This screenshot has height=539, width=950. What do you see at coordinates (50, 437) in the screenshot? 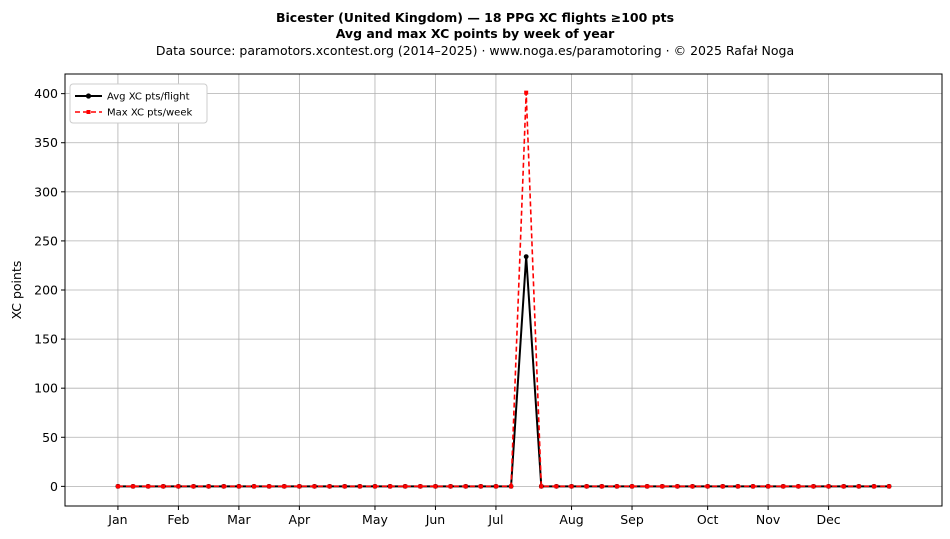
I see `y-tick-label: 50` at bounding box center [50, 437].